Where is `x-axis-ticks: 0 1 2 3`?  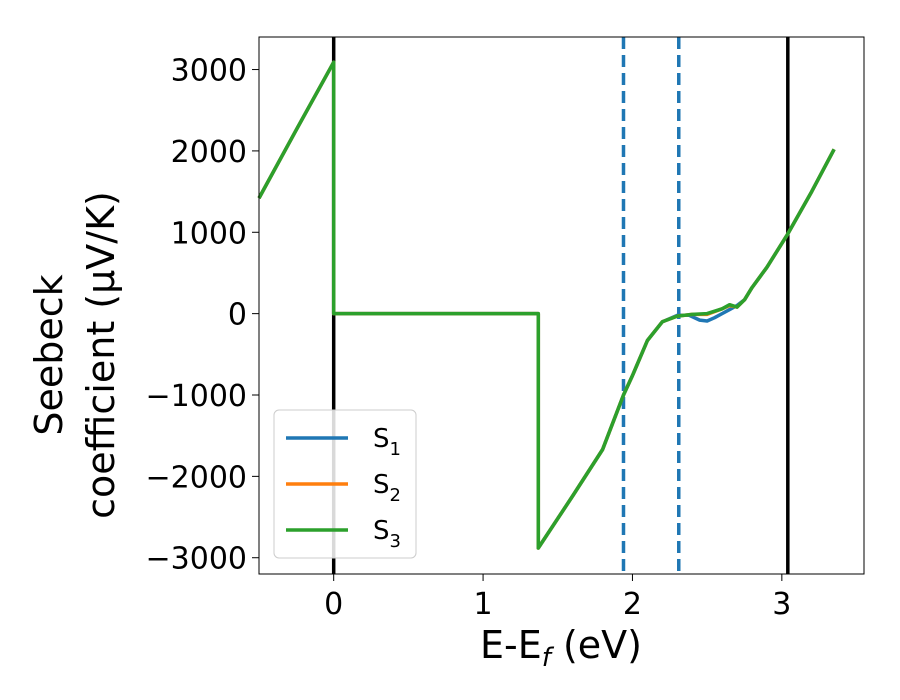
x-axis-ticks: 0 1 2 3 is located at coordinates (557, 598).